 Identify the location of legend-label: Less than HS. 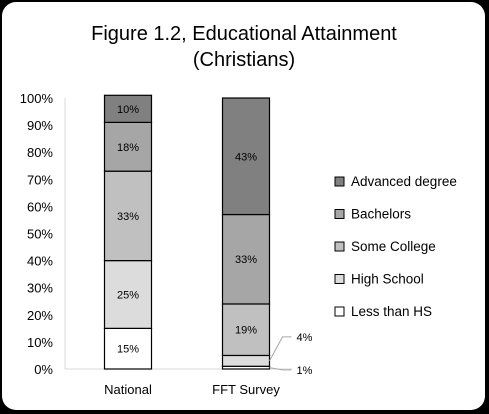
(391, 311).